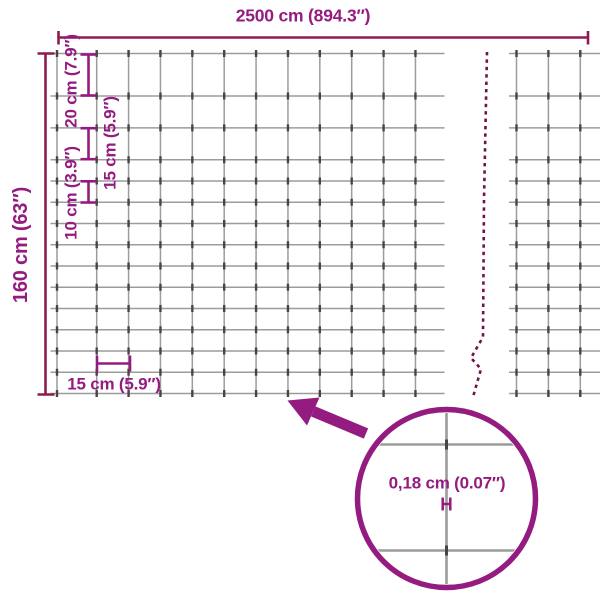  Describe the element at coordinates (88, 143) in the screenshot. I see `bracket-15cm-vertical` at that location.